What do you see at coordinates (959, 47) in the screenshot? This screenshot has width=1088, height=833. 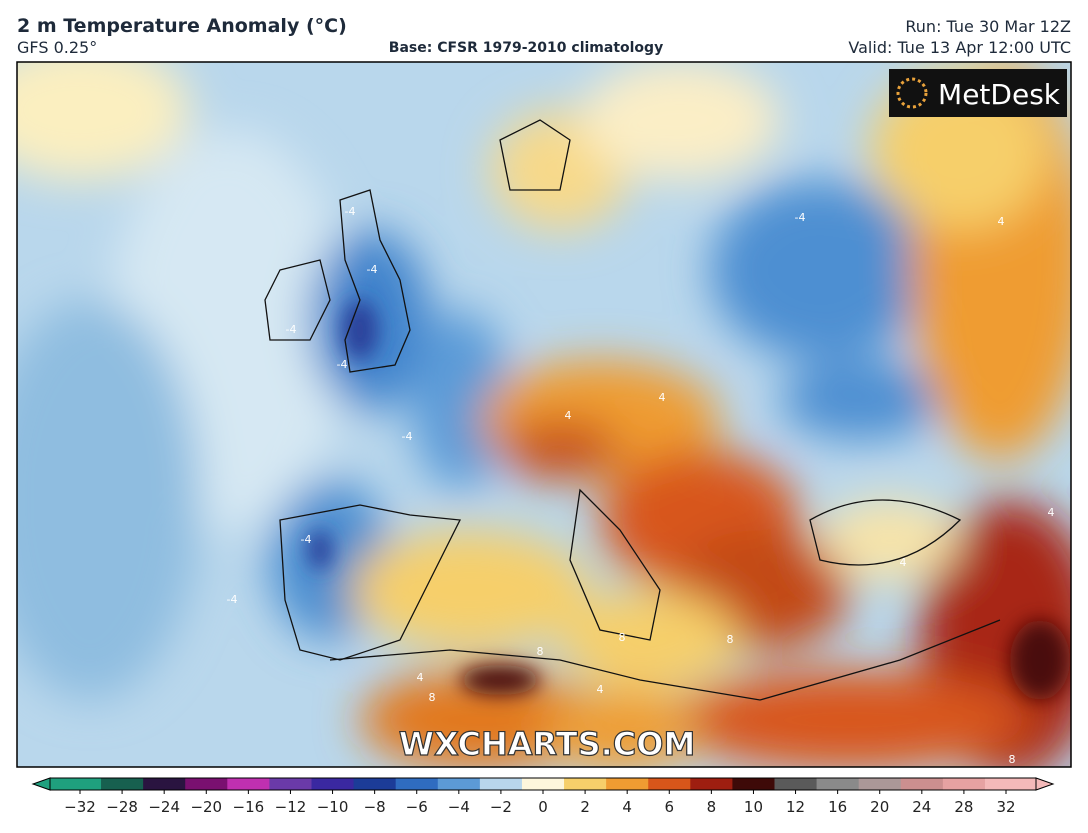 I see `valid: Valid: Tue 13 Apr 12:00 UTC` at bounding box center [959, 47].